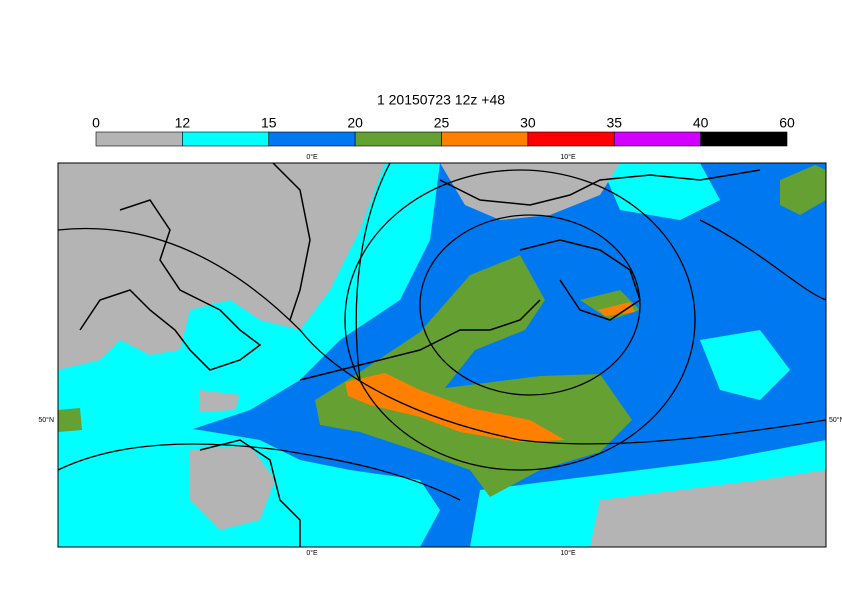 The height and width of the screenshot is (596, 842). I want to click on colorbar-label: 0, so click(96, 123).